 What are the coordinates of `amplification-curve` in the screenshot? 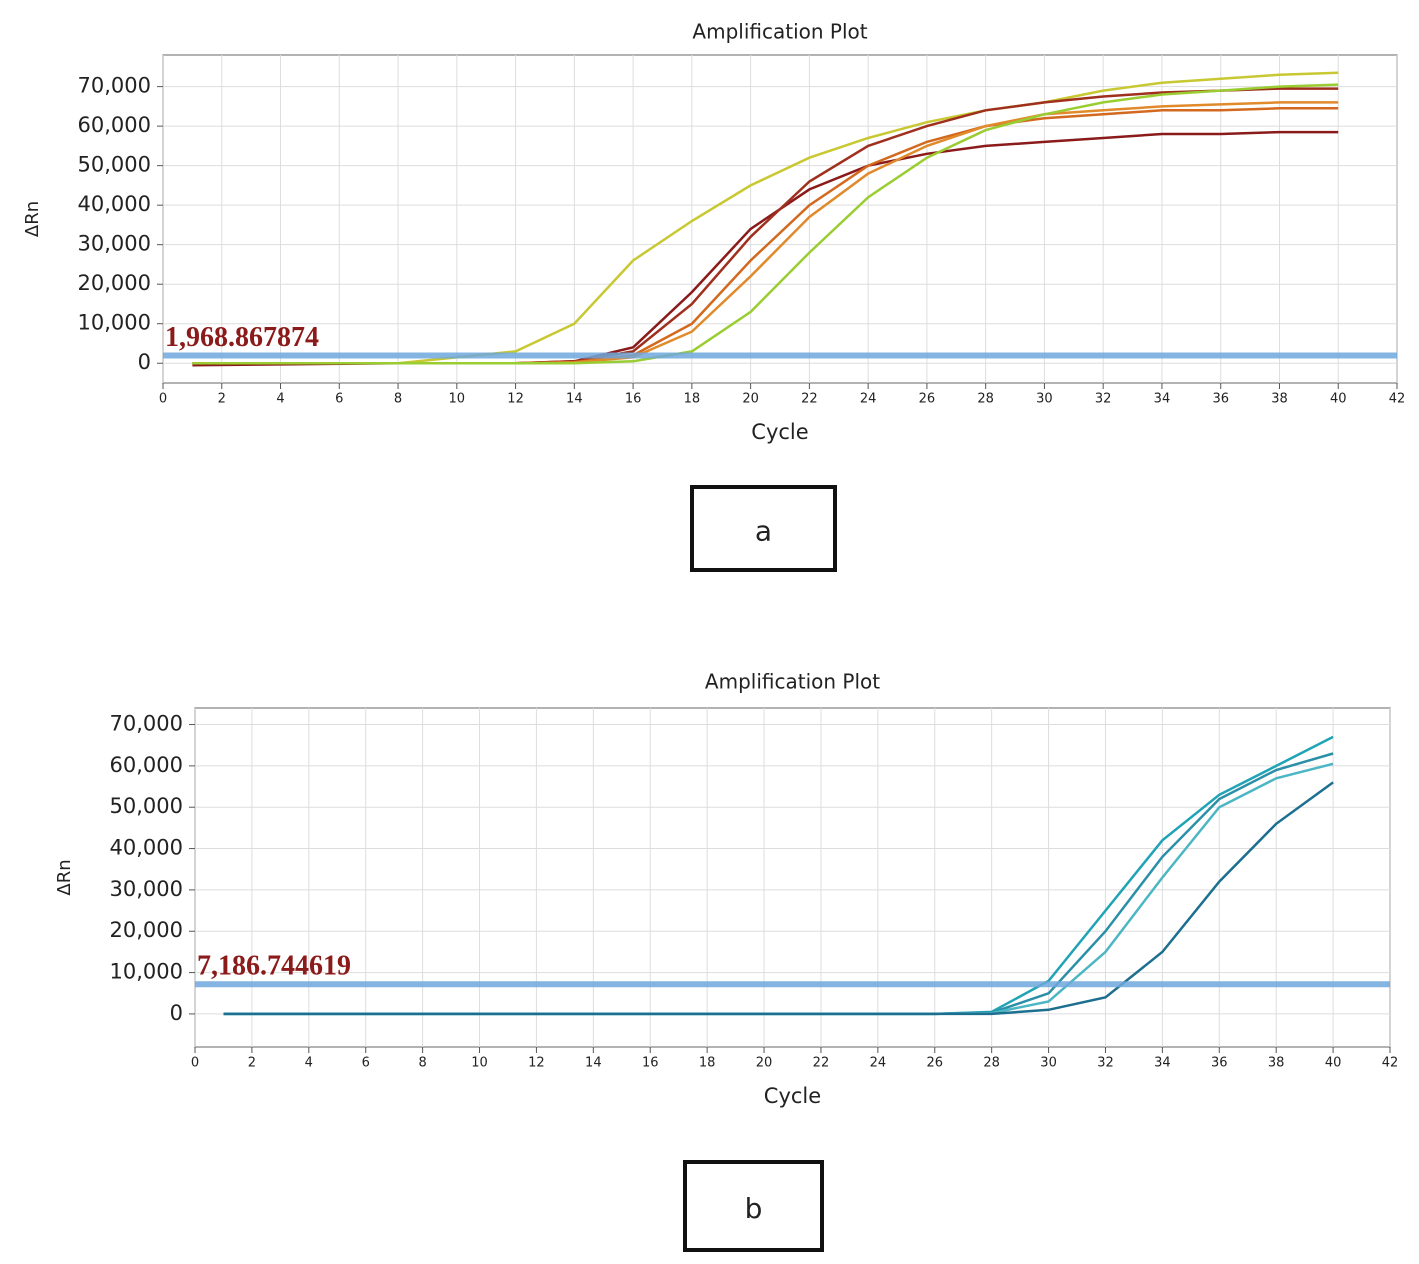 It's located at (778, 898).